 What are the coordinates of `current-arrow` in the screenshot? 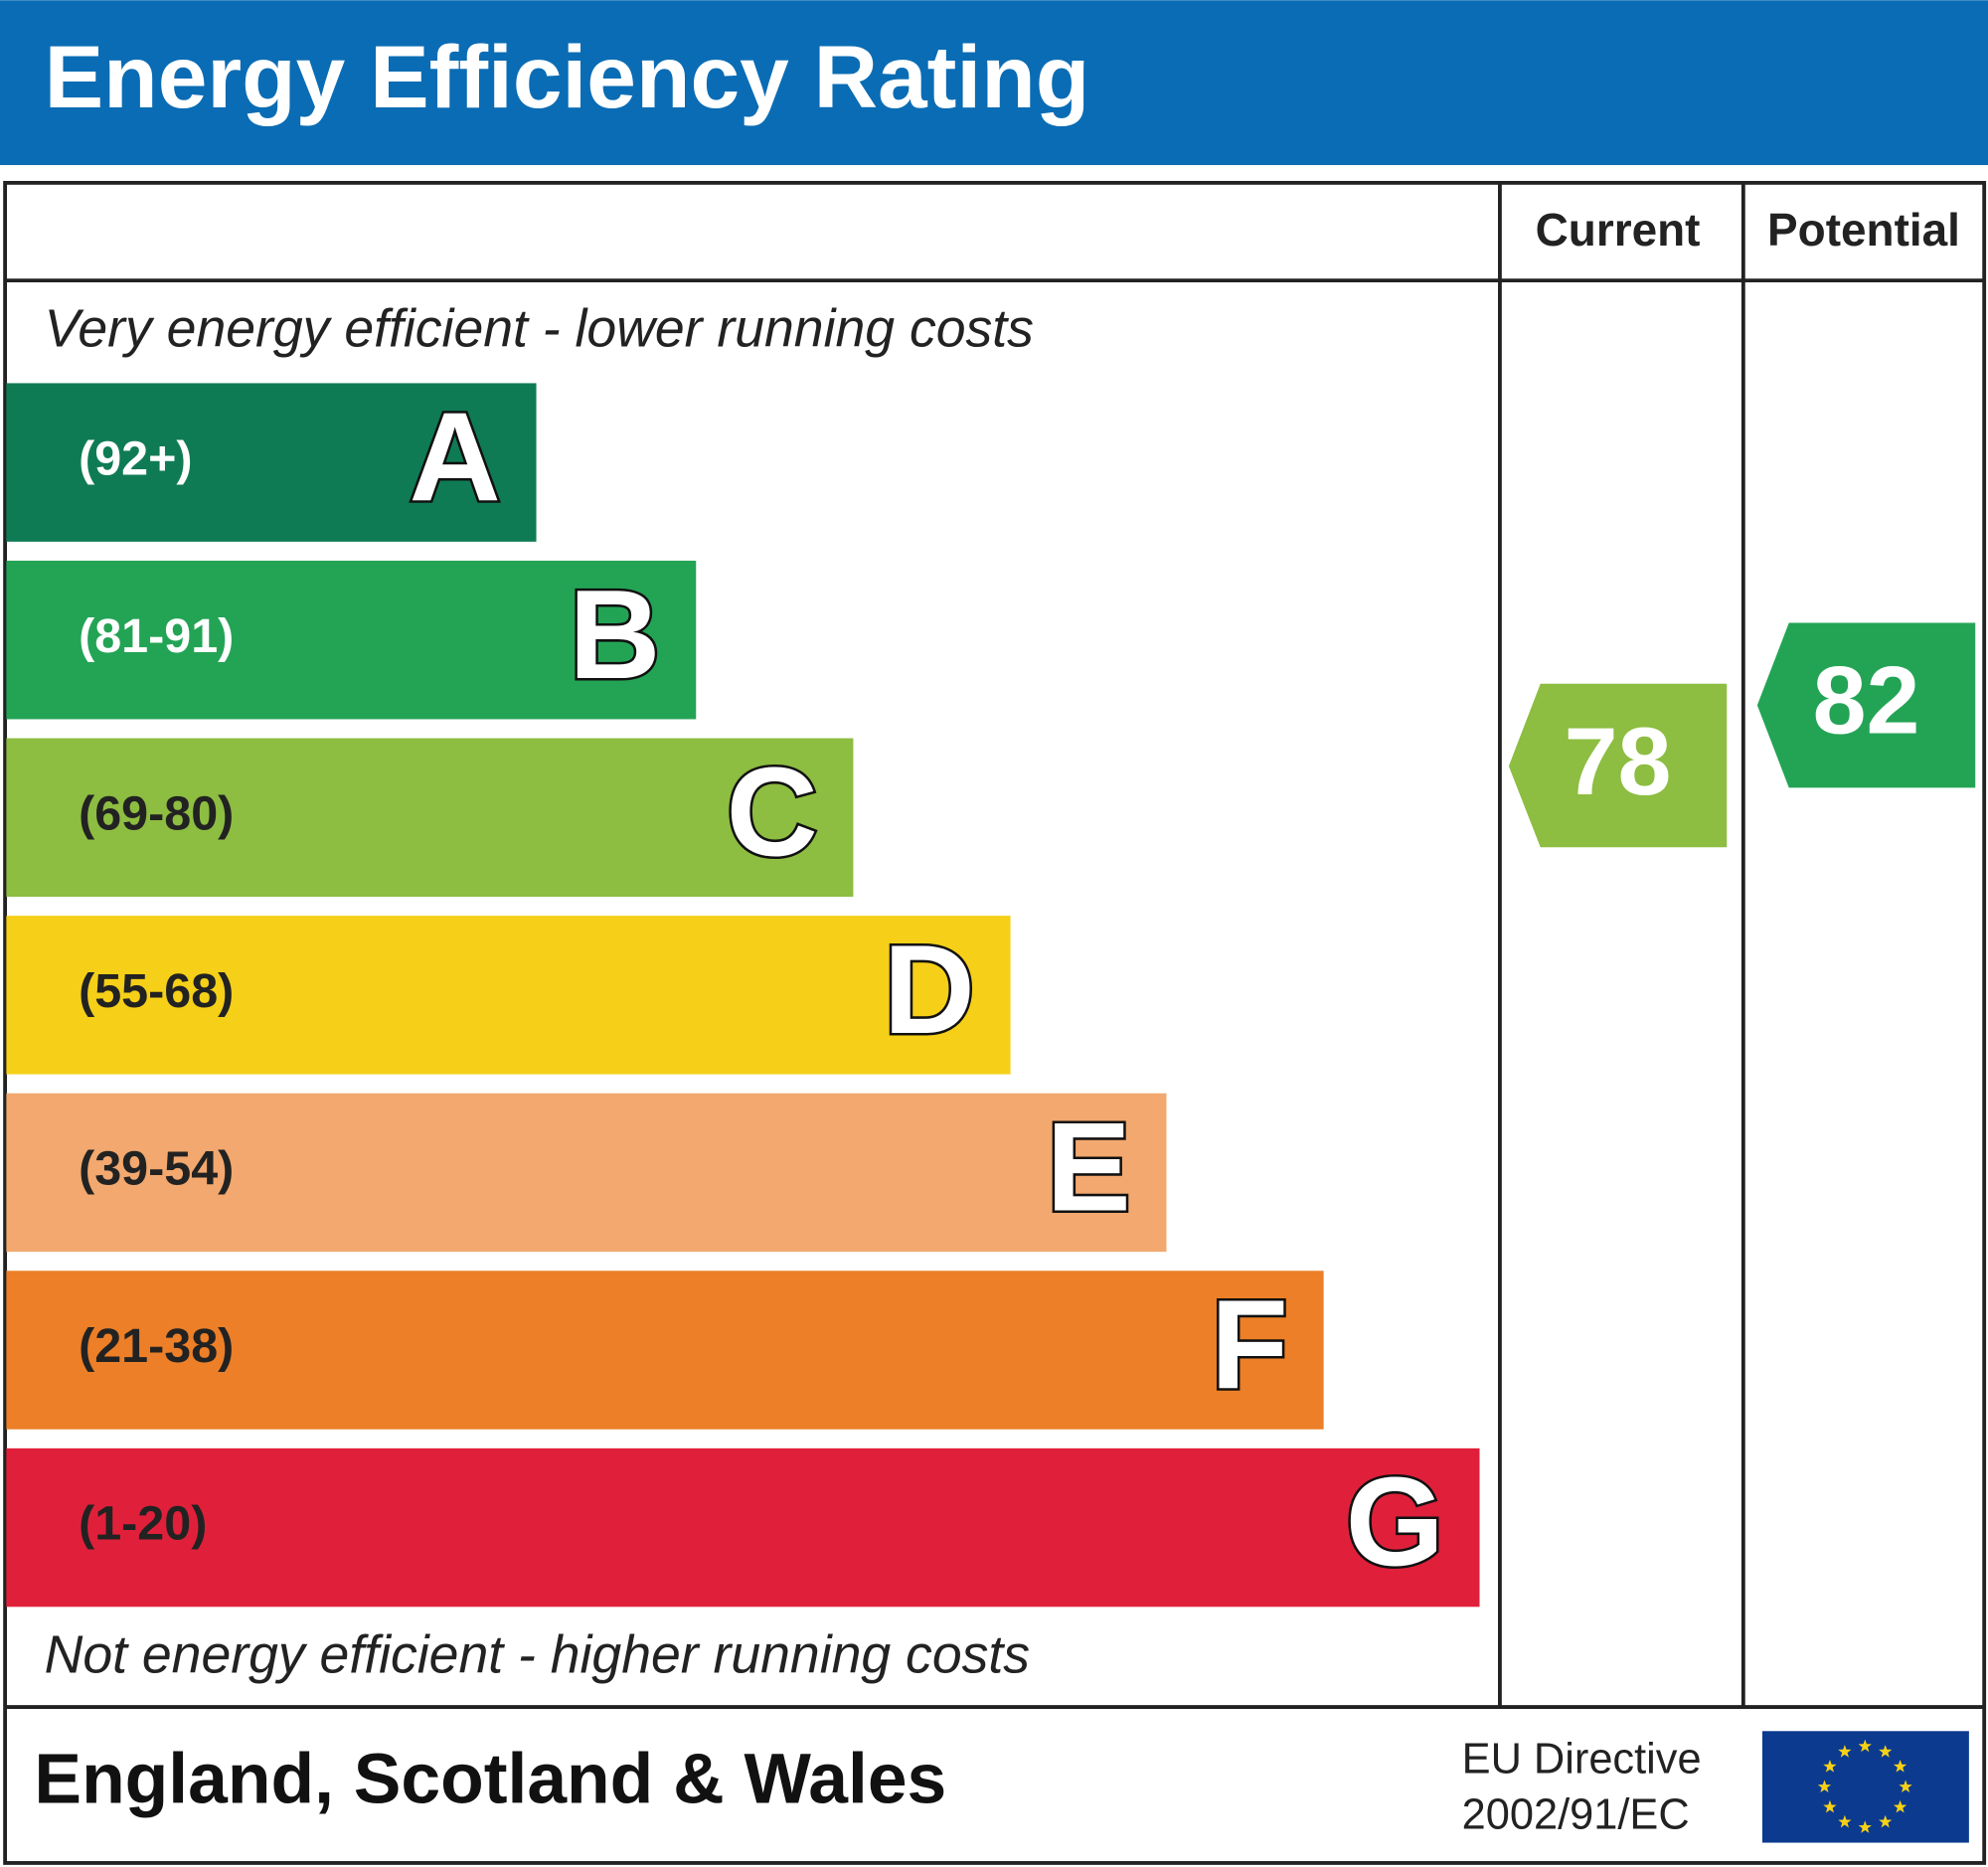 It's located at (1618, 765).